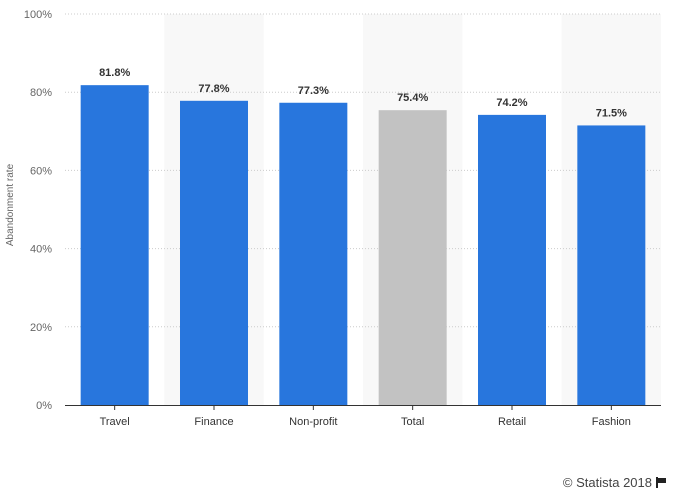 Image resolution: width=674 pixels, height=504 pixels. Describe the element at coordinates (313, 91) in the screenshot. I see `data-label: 77.3%` at that location.